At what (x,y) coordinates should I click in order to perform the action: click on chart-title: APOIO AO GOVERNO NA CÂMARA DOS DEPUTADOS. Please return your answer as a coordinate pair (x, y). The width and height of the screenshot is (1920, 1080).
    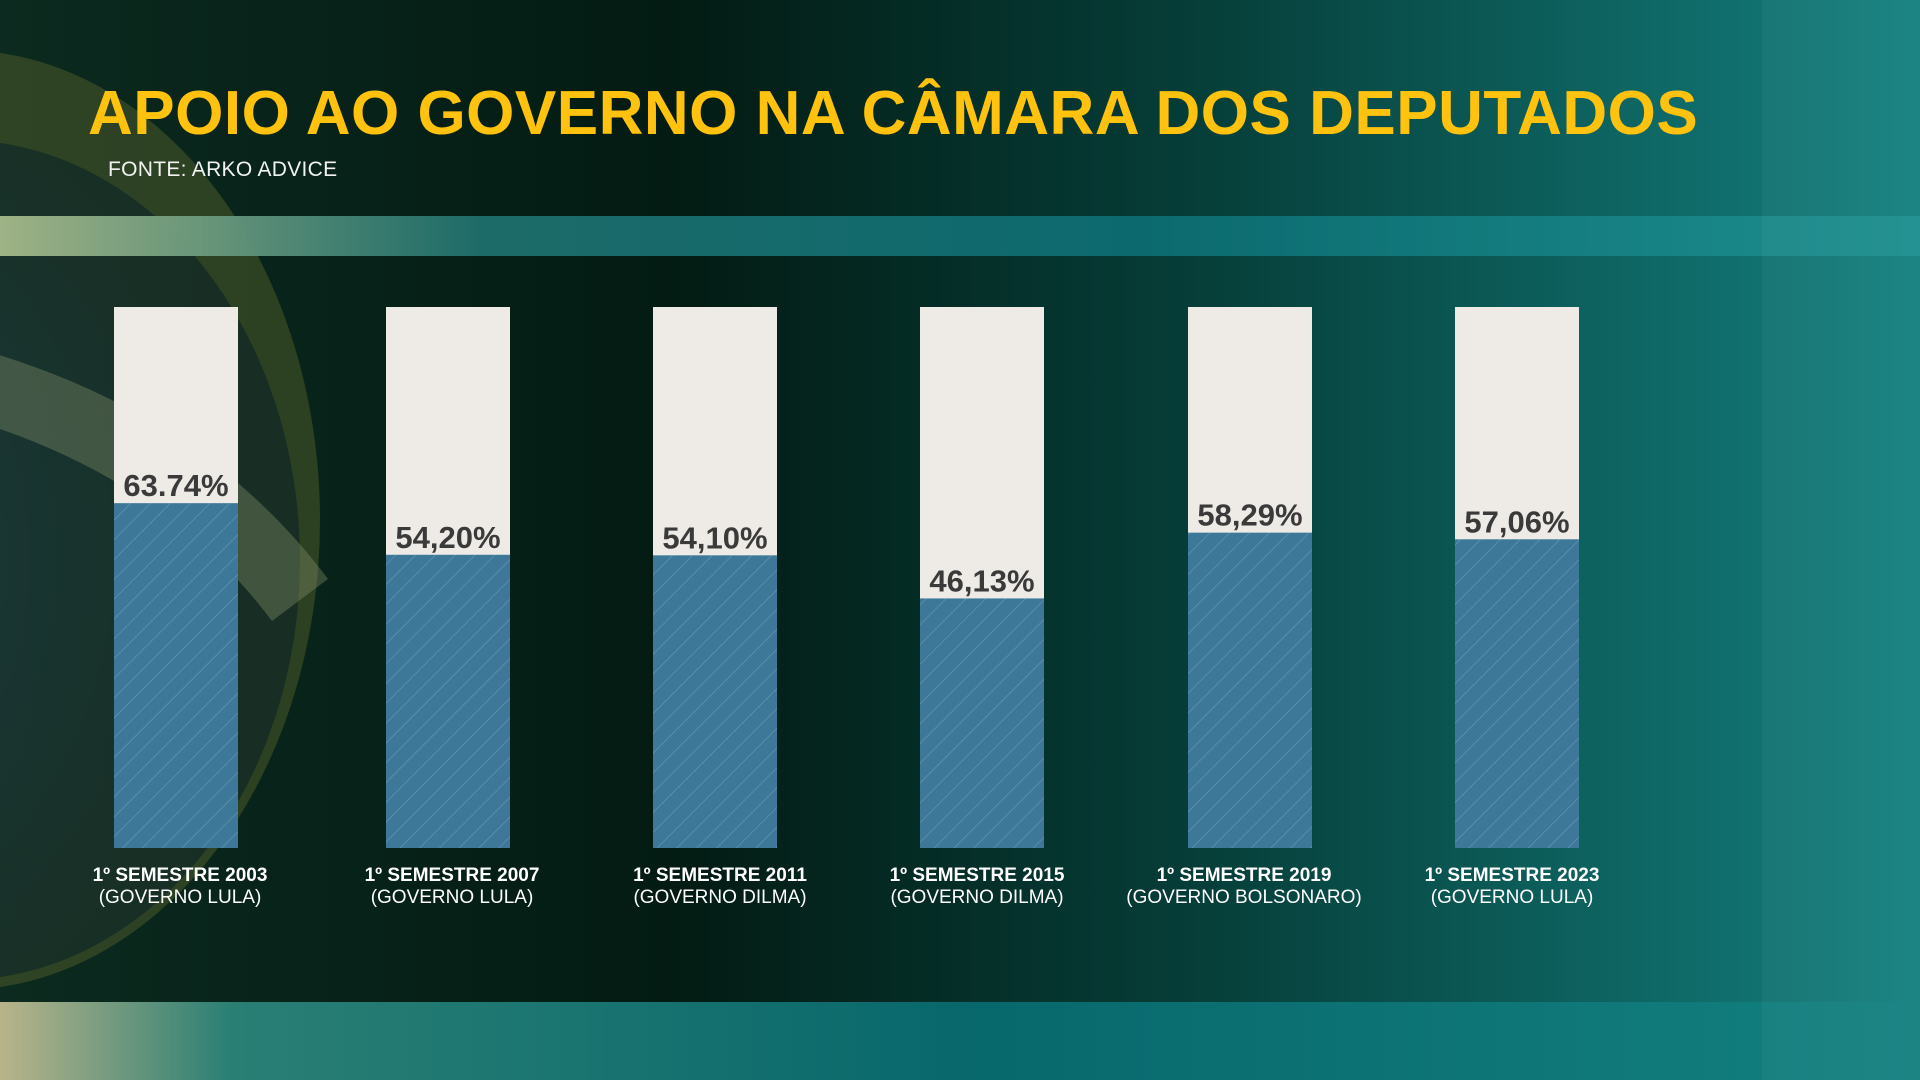
    Looking at the image, I should click on (893, 113).